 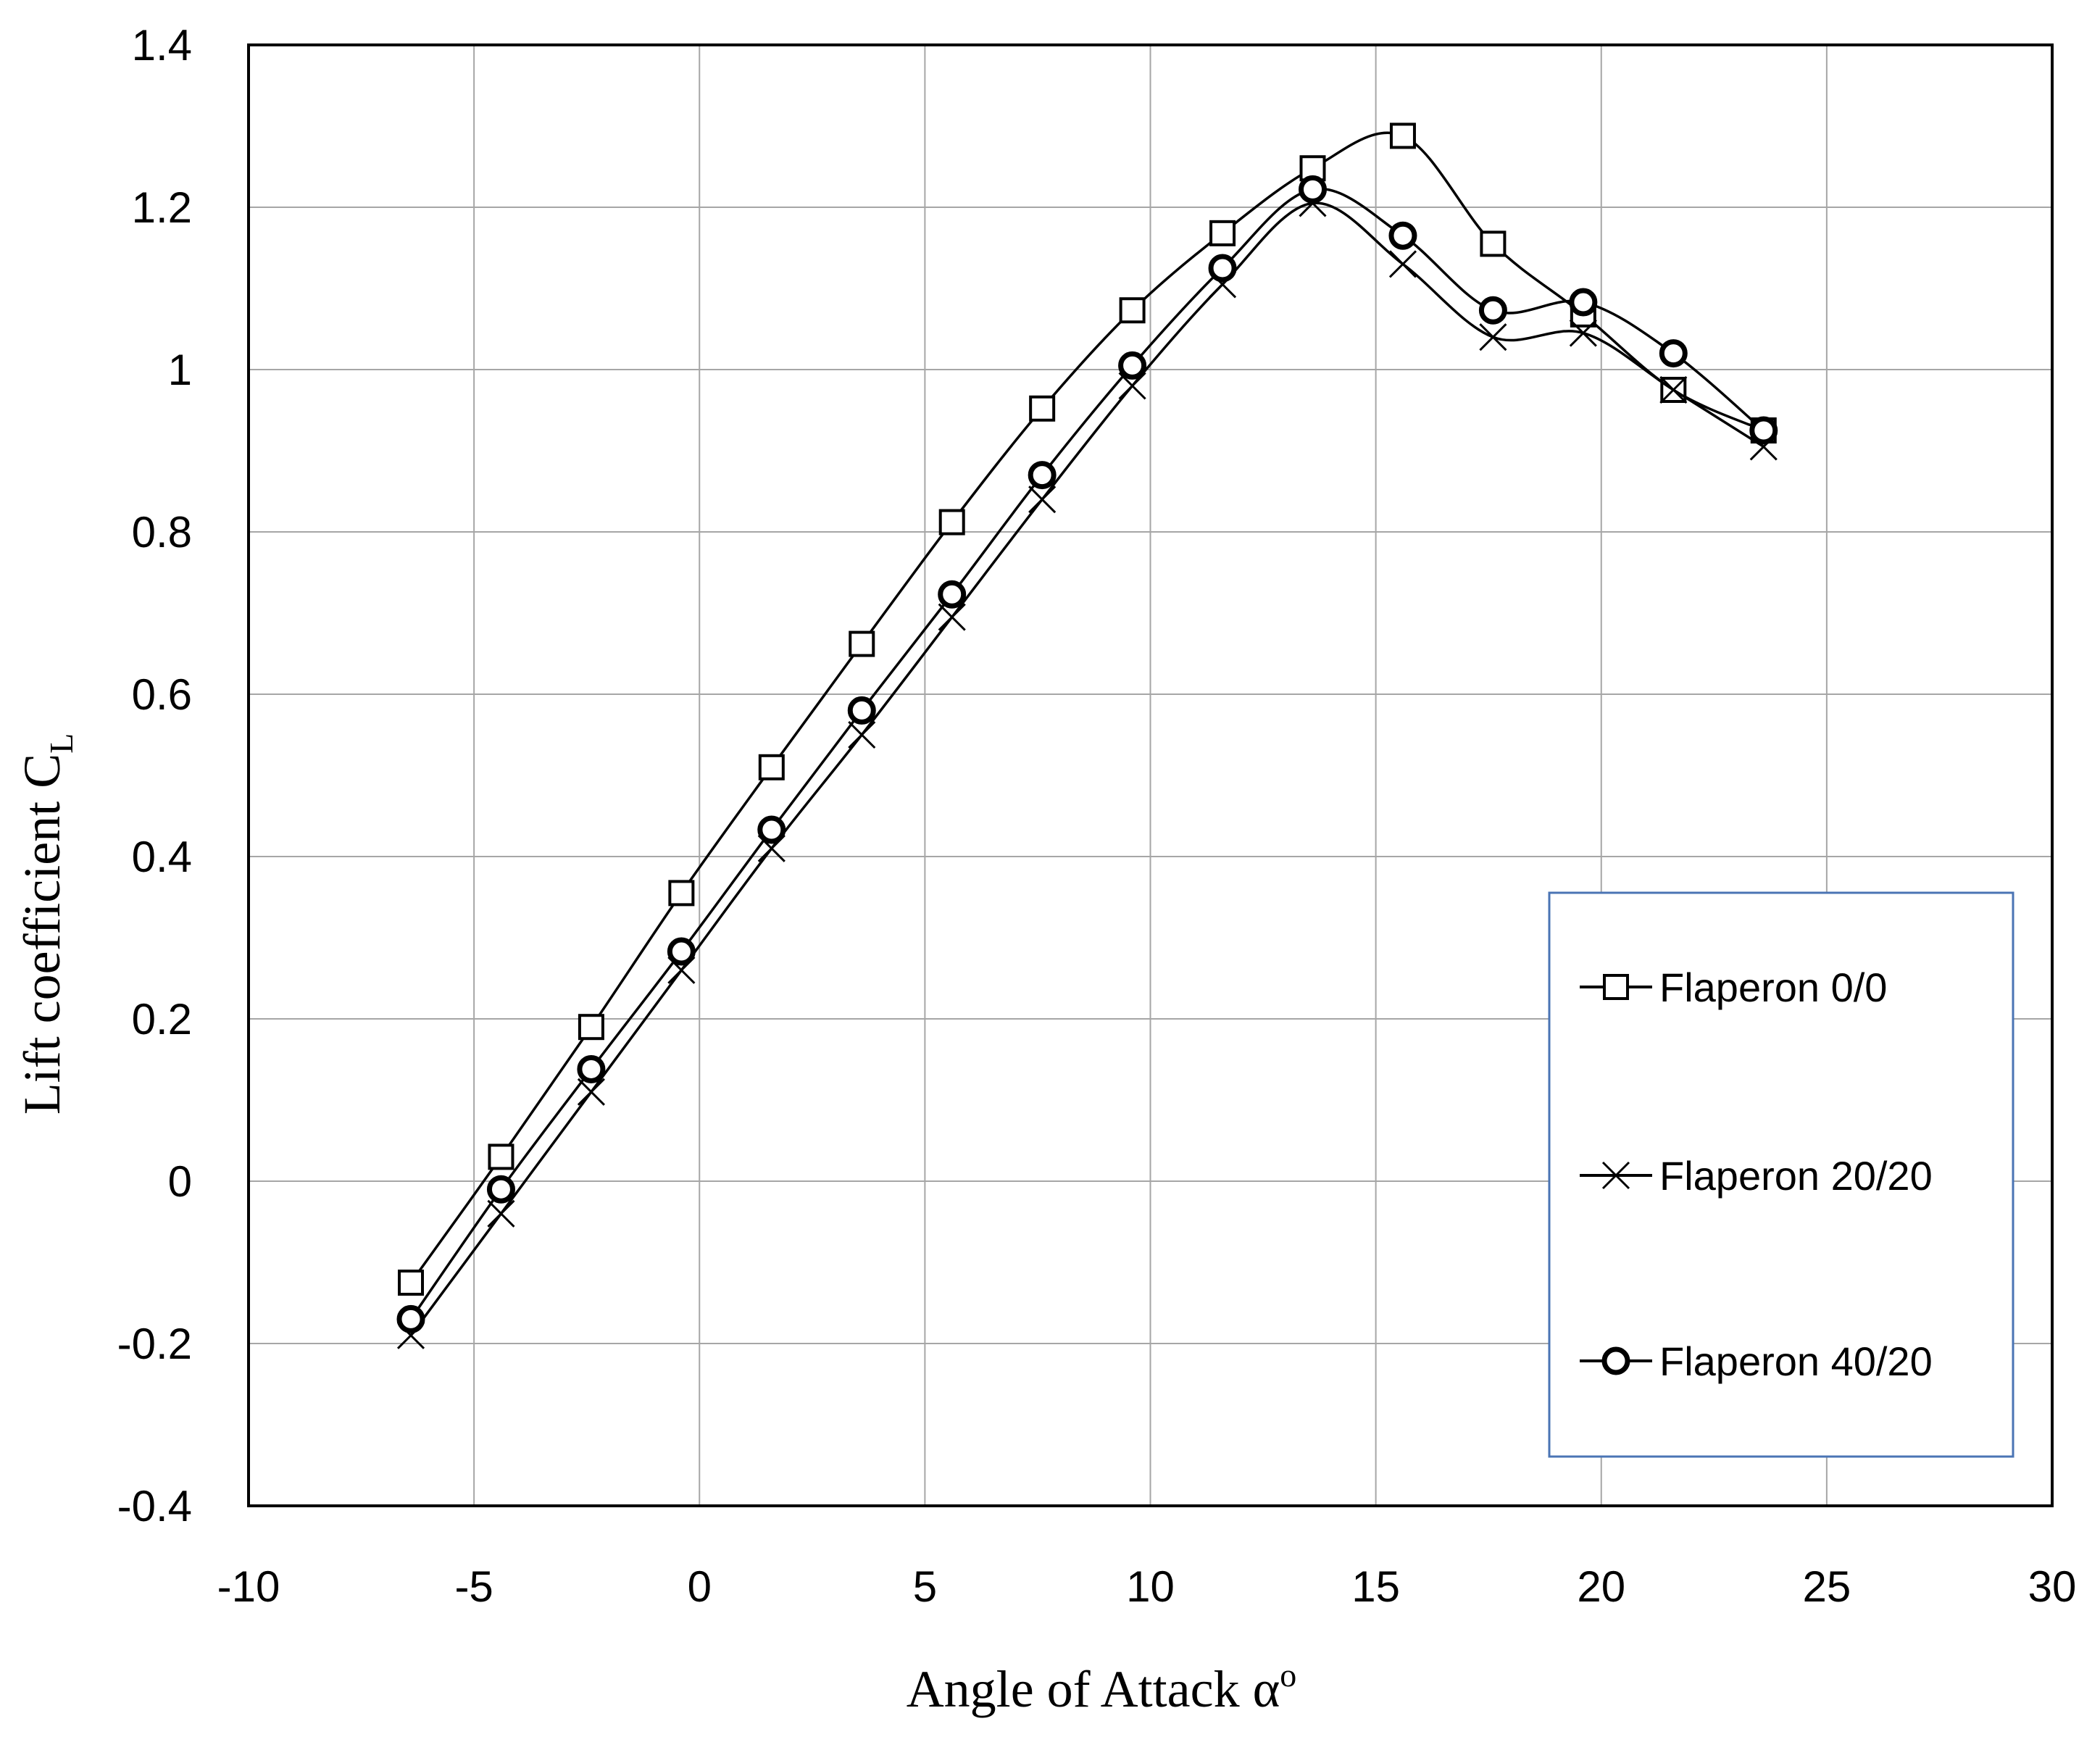 I want to click on y-tick-label: 0.4, so click(x=162, y=857).